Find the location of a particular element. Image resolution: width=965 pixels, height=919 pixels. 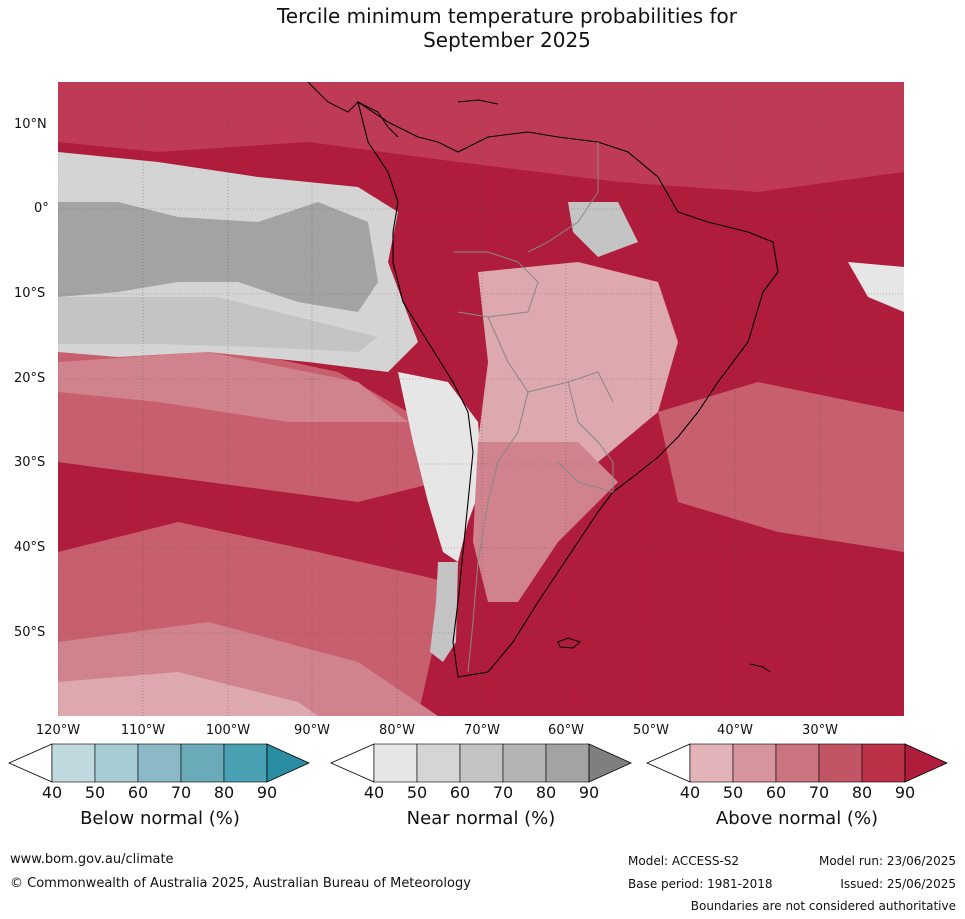

lon-label-50w: 50°W is located at coordinates (651, 730).